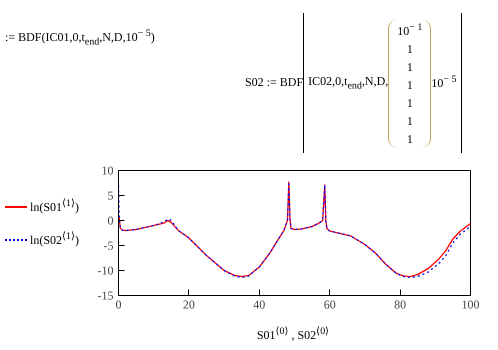 Image resolution: width=498 pixels, height=350 pixels. Describe the element at coordinates (348, 83) in the screenshot. I see `text: IC02,0,t$_{end}$,N,D,` at that location.